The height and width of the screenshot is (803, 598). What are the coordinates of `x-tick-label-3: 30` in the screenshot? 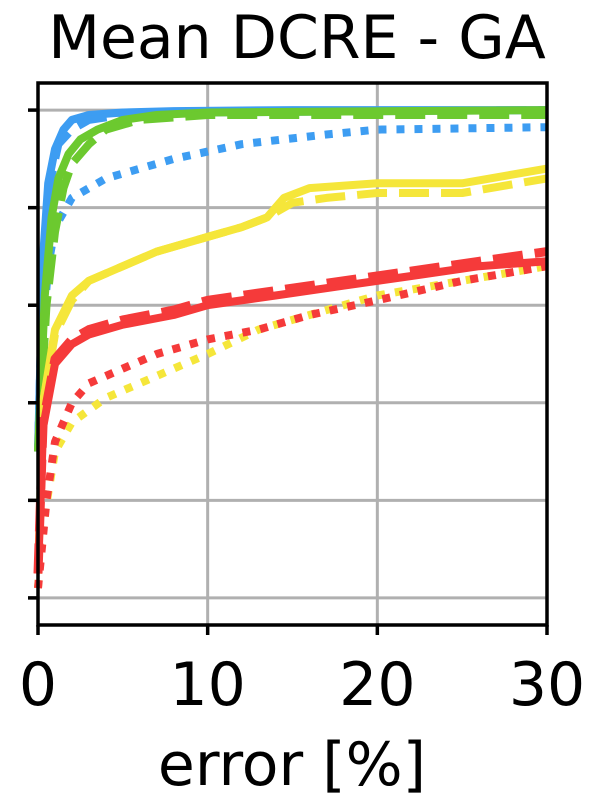 It's located at (547, 685).